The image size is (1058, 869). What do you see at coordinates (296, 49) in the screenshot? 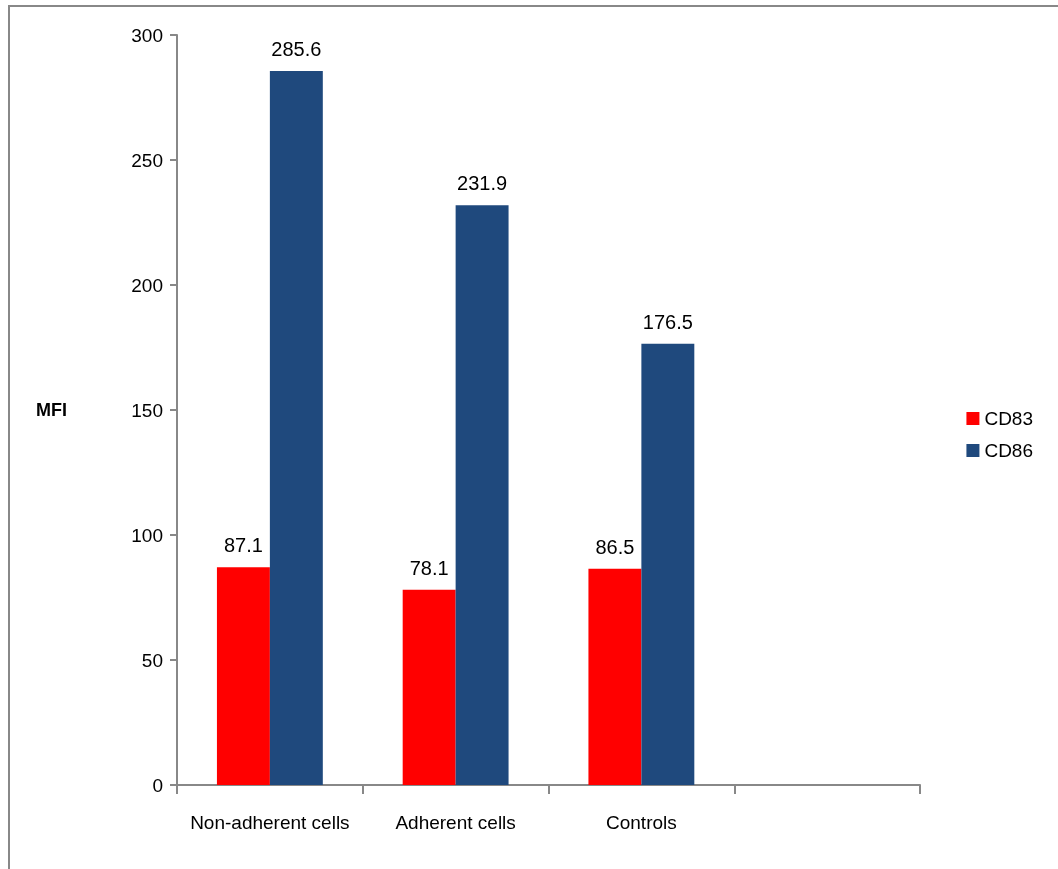
I see `data-label: 285.6` at bounding box center [296, 49].